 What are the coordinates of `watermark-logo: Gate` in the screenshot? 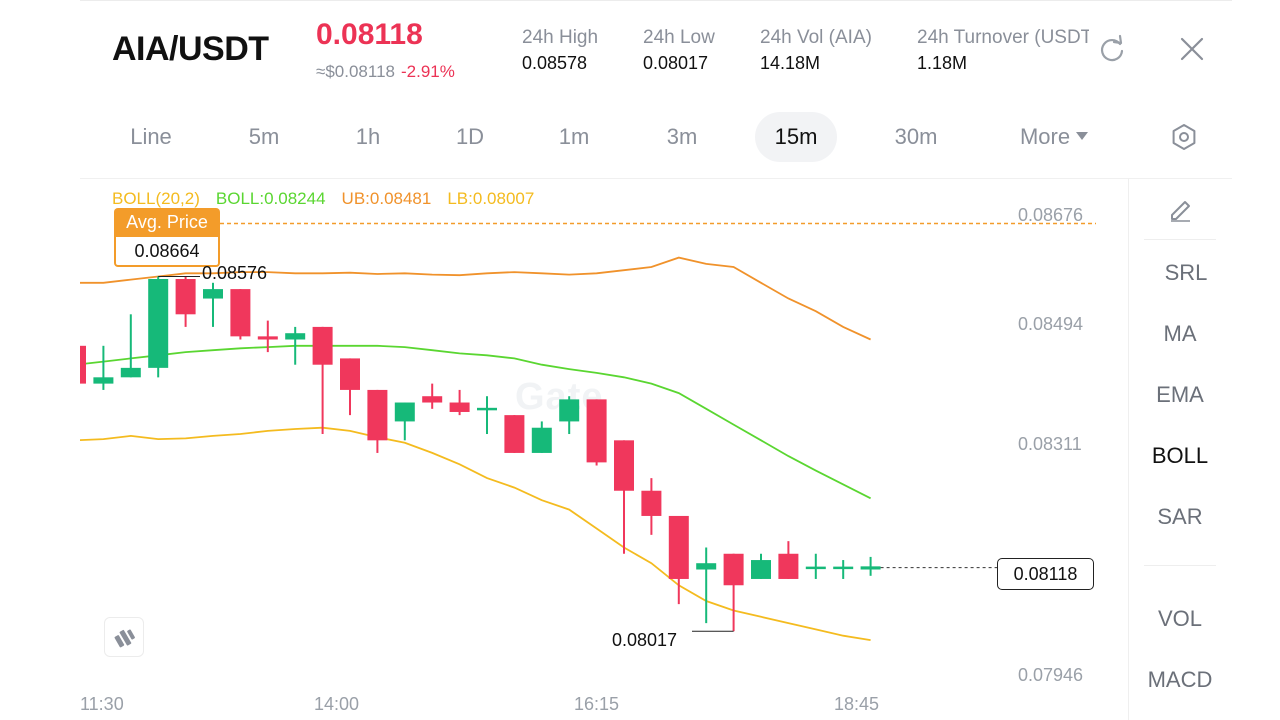 It's located at (559, 397).